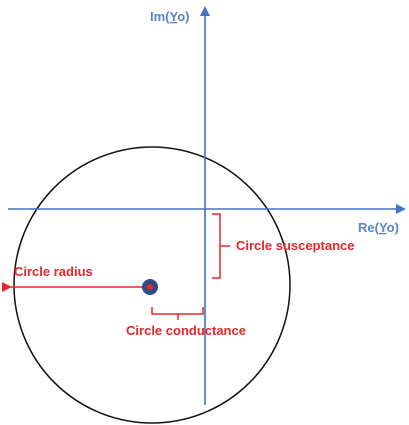 This screenshot has width=409, height=425. I want to click on susceptance-label: Circle susceptance, so click(295, 245).